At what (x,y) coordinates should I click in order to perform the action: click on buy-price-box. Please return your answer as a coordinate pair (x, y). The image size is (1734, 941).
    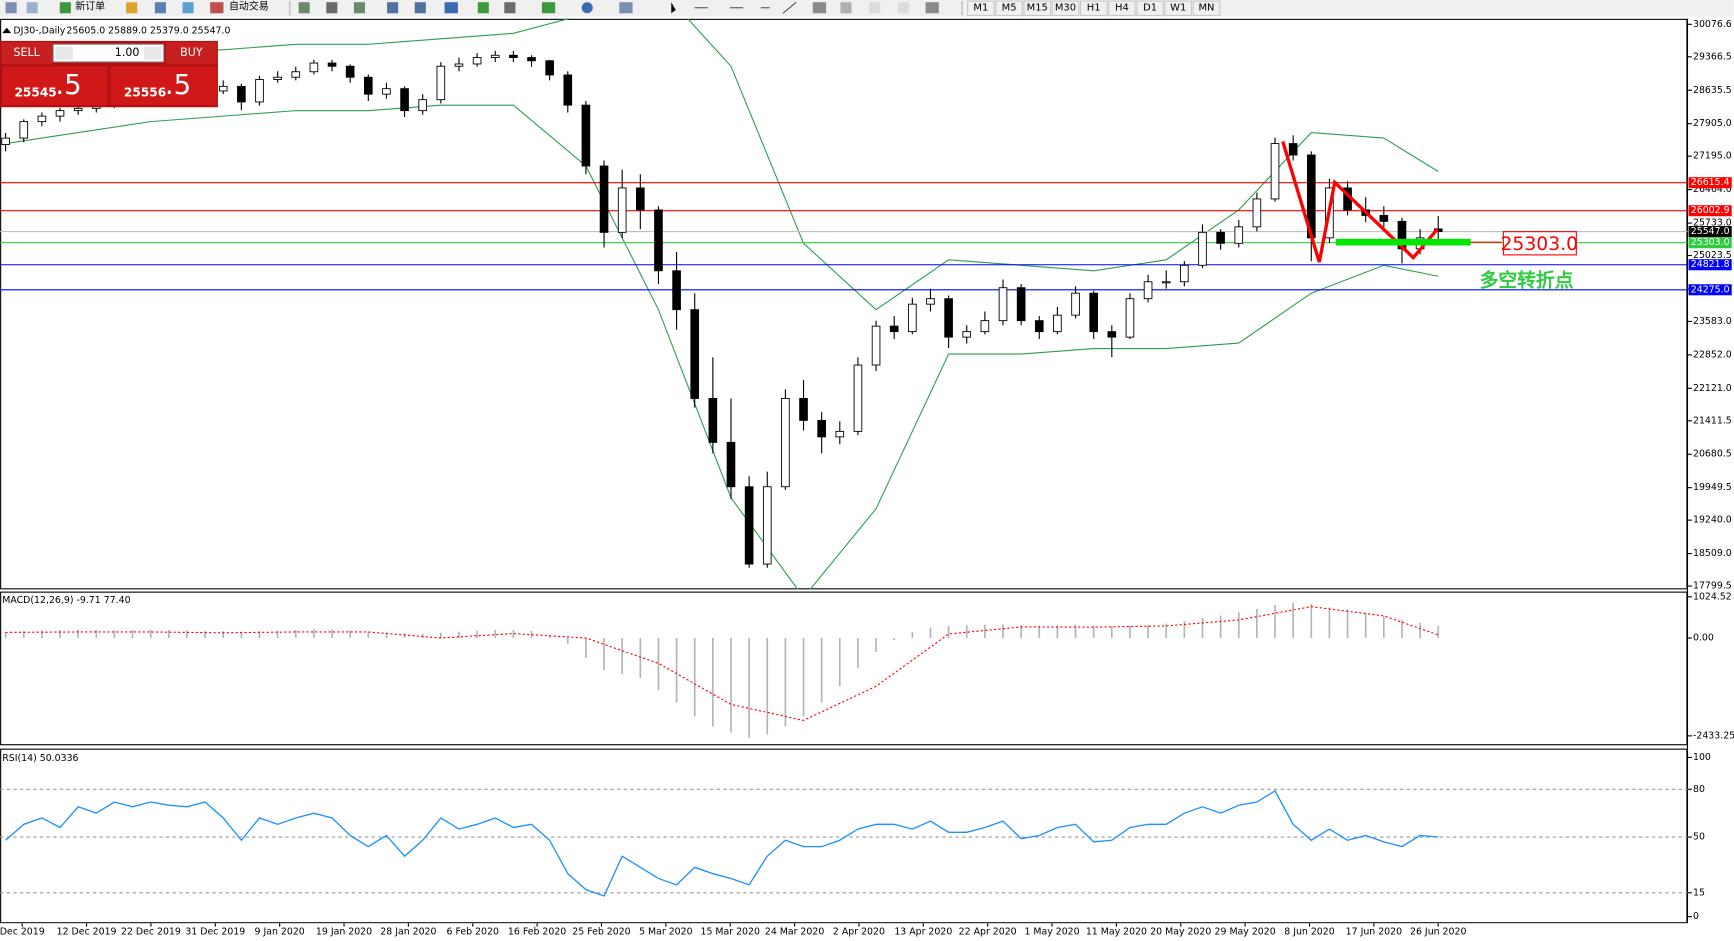
    Looking at the image, I should click on (163, 86).